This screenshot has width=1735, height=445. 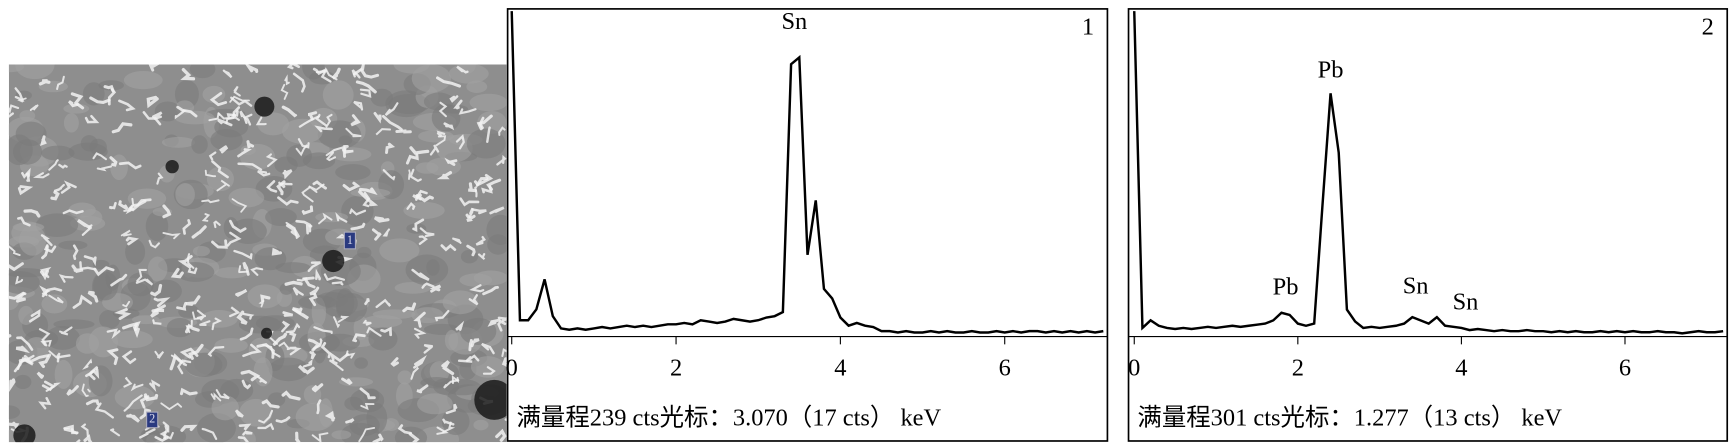 What do you see at coordinates (1625, 368) in the screenshot?
I see `x-tick-label: 6` at bounding box center [1625, 368].